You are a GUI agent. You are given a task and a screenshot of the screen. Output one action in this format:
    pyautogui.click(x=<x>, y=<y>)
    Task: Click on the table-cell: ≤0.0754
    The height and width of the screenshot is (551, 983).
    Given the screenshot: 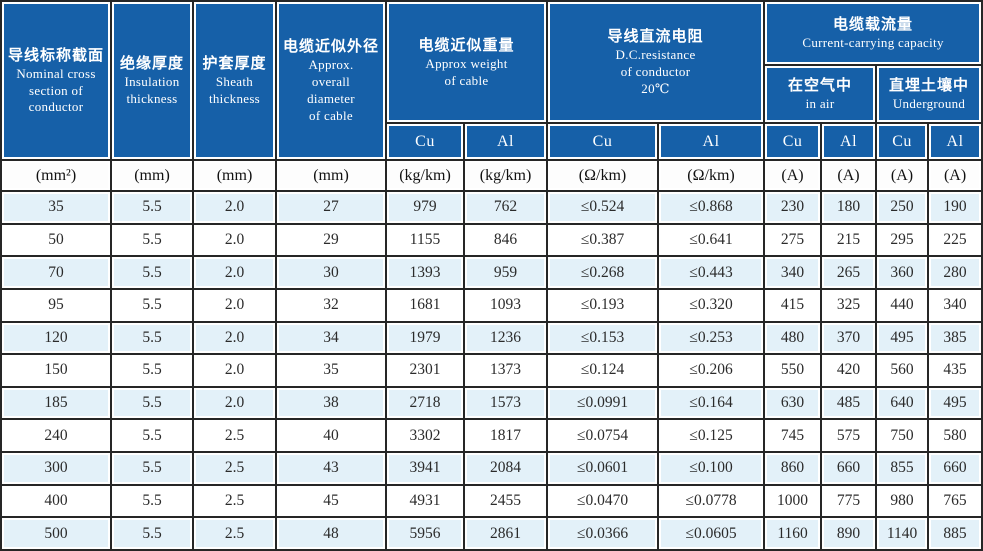 What is the action you would take?
    pyautogui.click(x=603, y=435)
    